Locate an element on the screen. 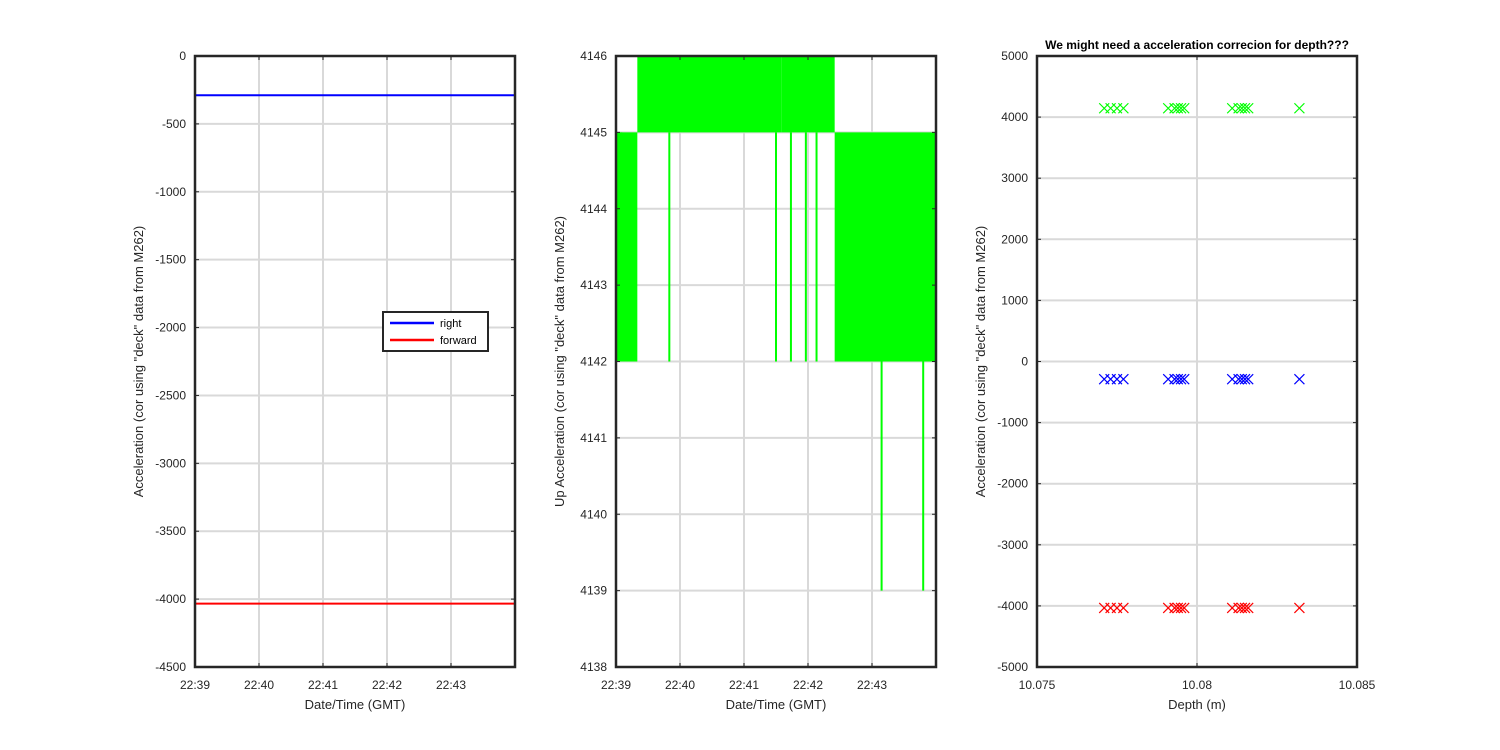 The image size is (1500, 750). legend: right forward is located at coordinates (435, 331).